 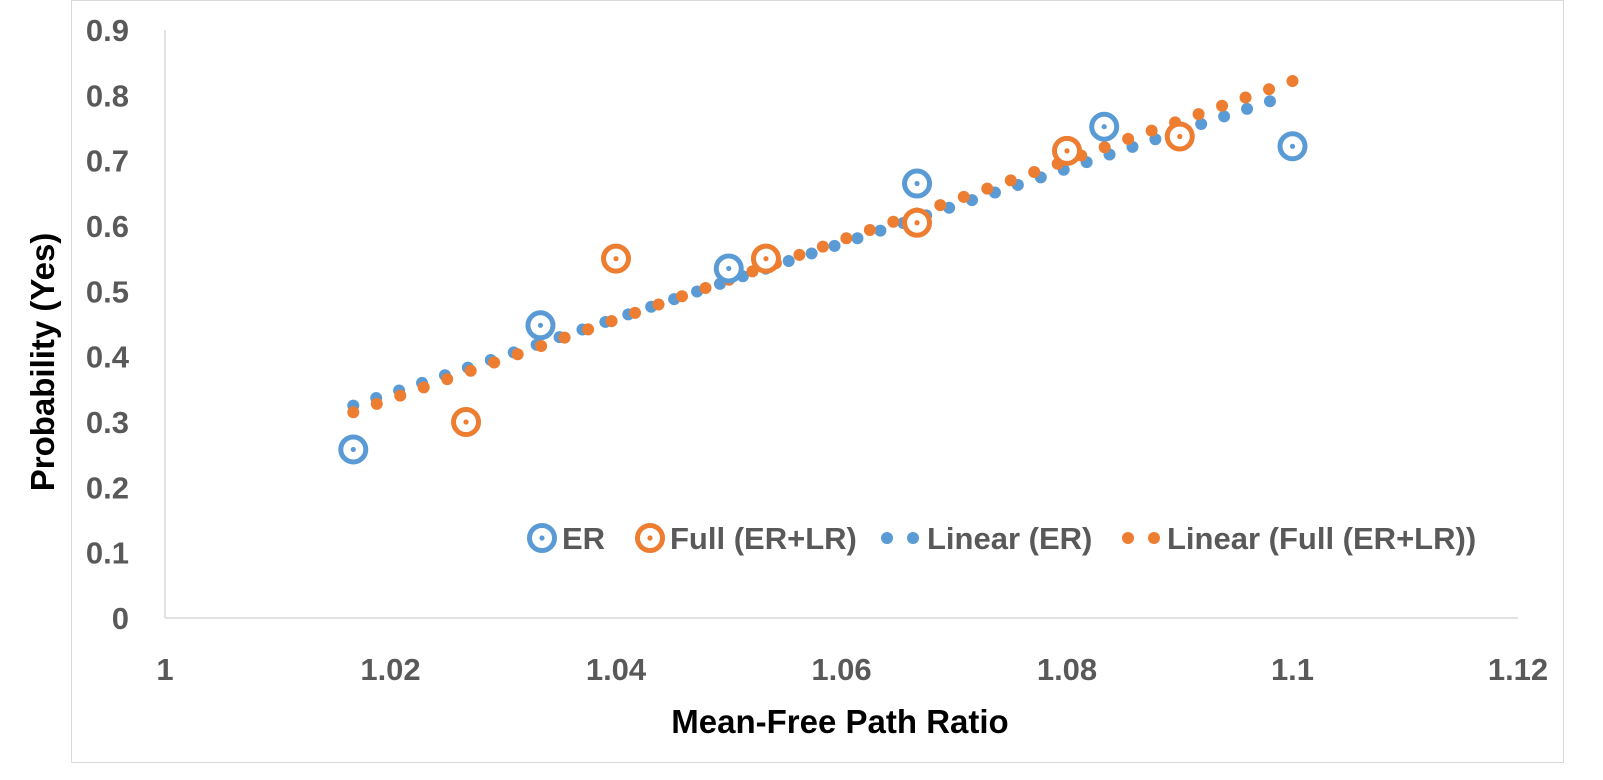 What do you see at coordinates (1292, 669) in the screenshot?
I see `x-tick-label: 1.1` at bounding box center [1292, 669].